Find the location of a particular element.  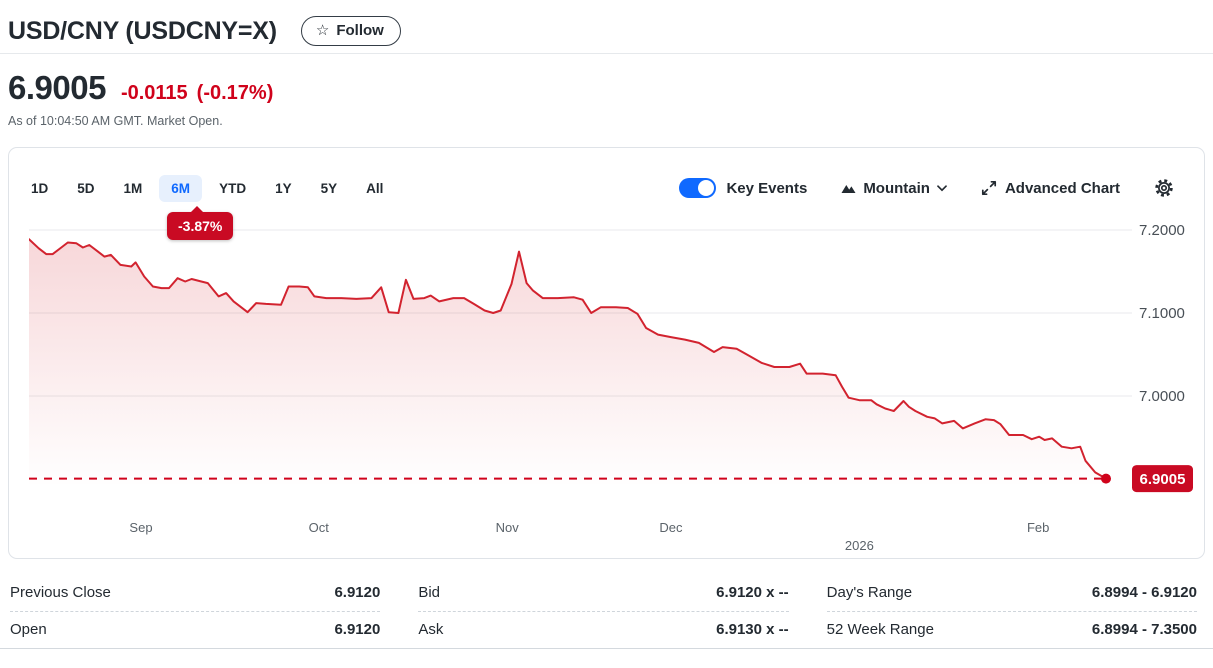

stat-ask: Ask 6.9130 x -- is located at coordinates (603, 629).